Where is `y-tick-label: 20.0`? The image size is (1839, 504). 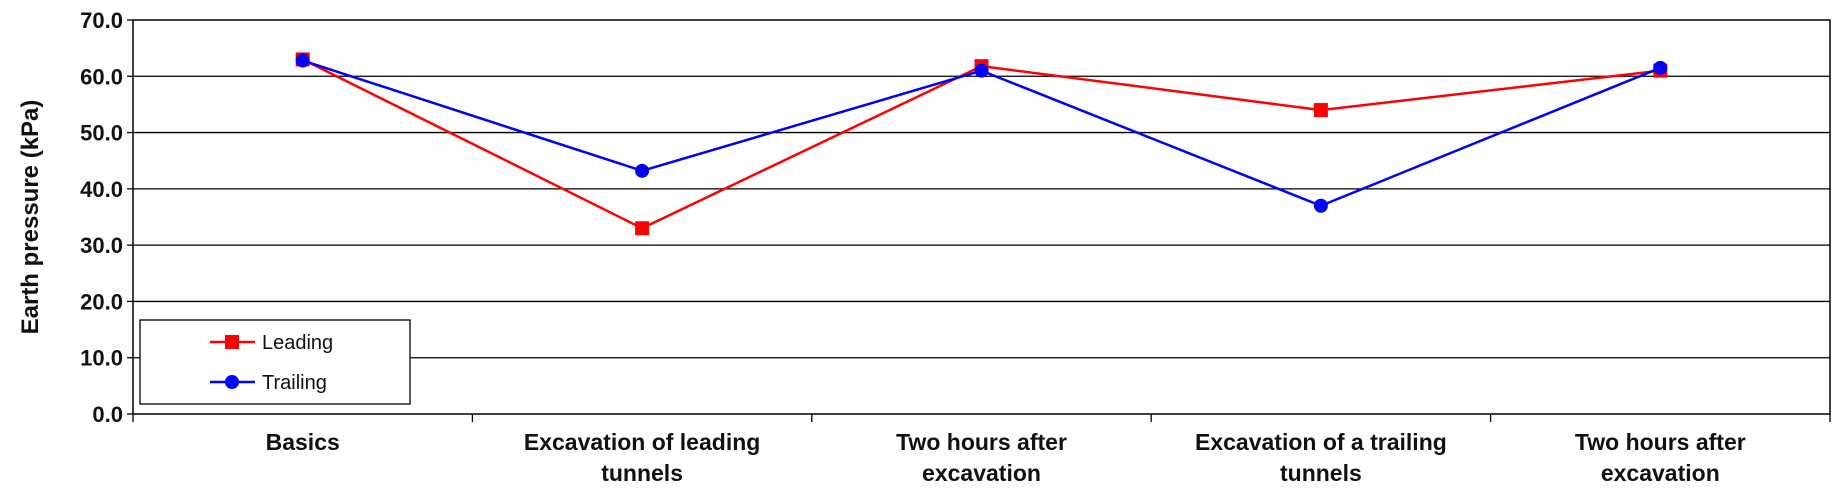
y-tick-label: 20.0 is located at coordinates (101, 301).